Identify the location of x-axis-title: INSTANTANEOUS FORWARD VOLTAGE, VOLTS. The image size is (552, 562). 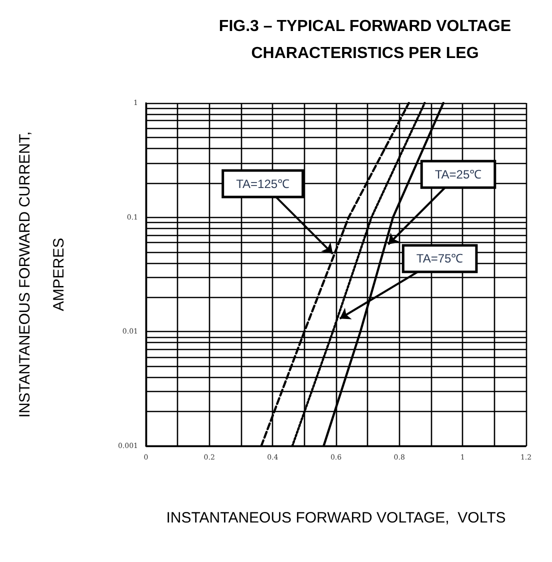
(336, 518).